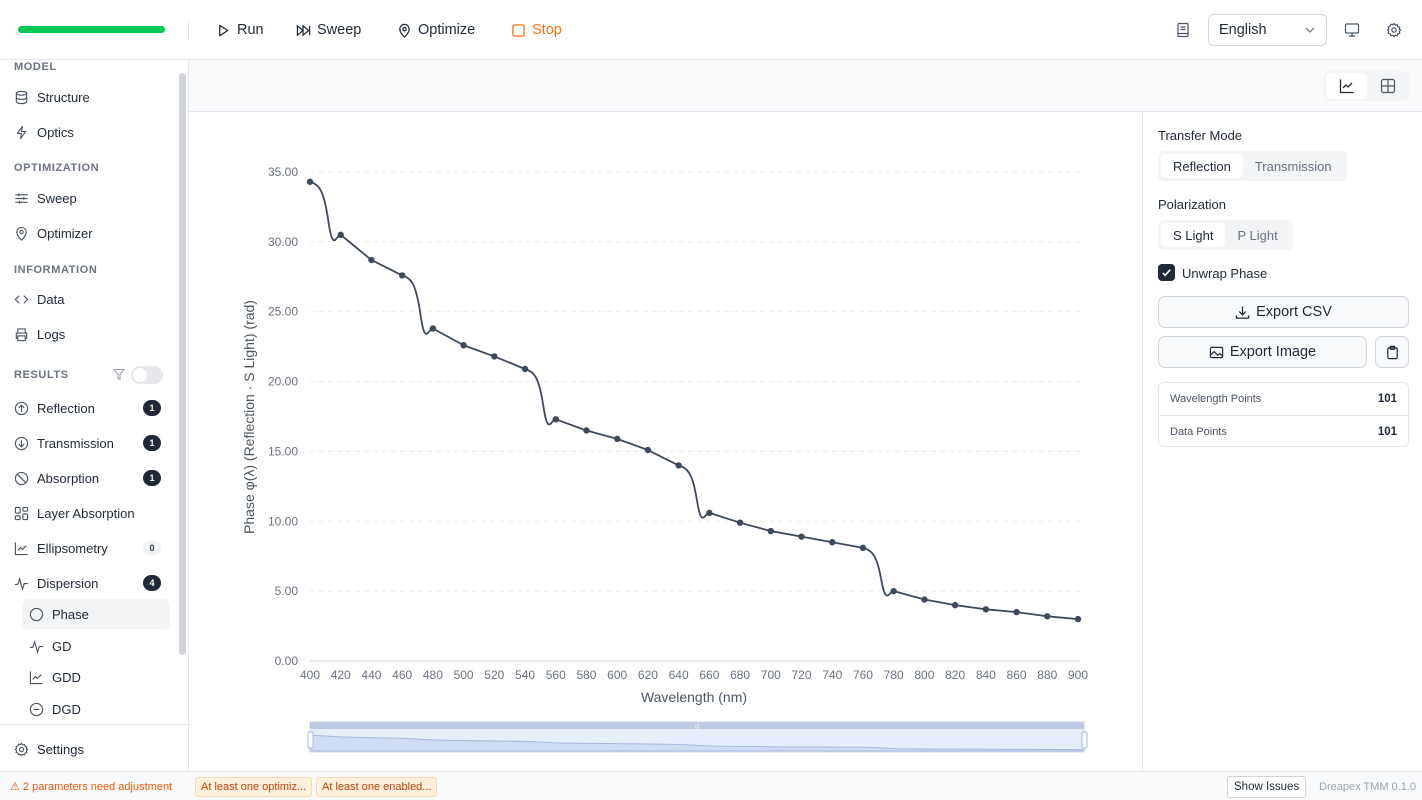 This screenshot has height=800, width=1422. Describe the element at coordinates (119, 374) in the screenshot. I see `filter-icon` at that location.